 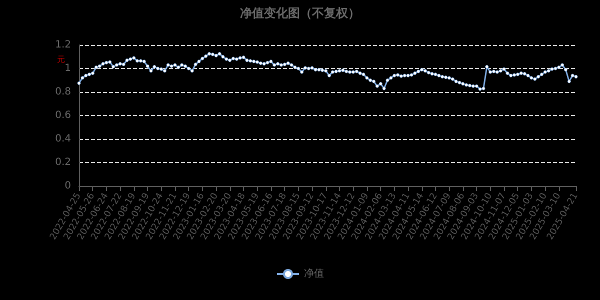 I want to click on y-tick-label: 0.2, so click(x=63, y=162).